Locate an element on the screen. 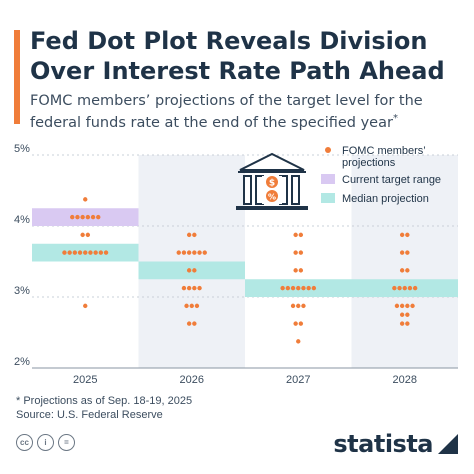 Image resolution: width=474 pixels, height=474 pixels. x-tick-label: 2025 is located at coordinates (85, 380).